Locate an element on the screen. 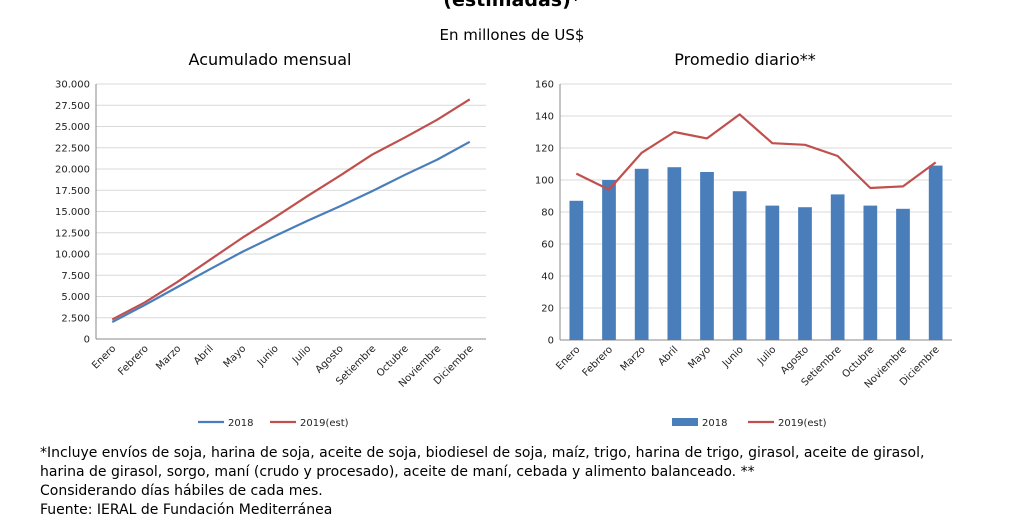 The height and width of the screenshot is (520, 1024). y-tick-label: 40 is located at coordinates (547, 277).